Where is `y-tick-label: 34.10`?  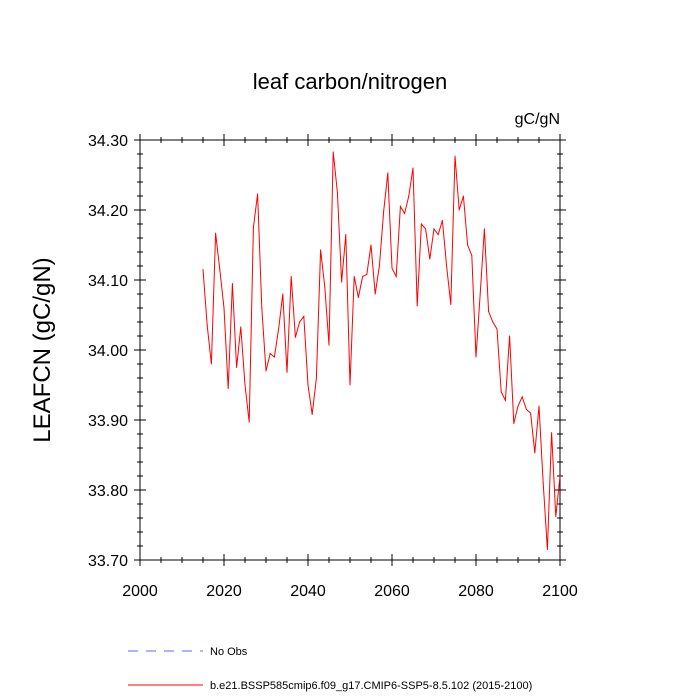
y-tick-label: 34.10 is located at coordinates (108, 281).